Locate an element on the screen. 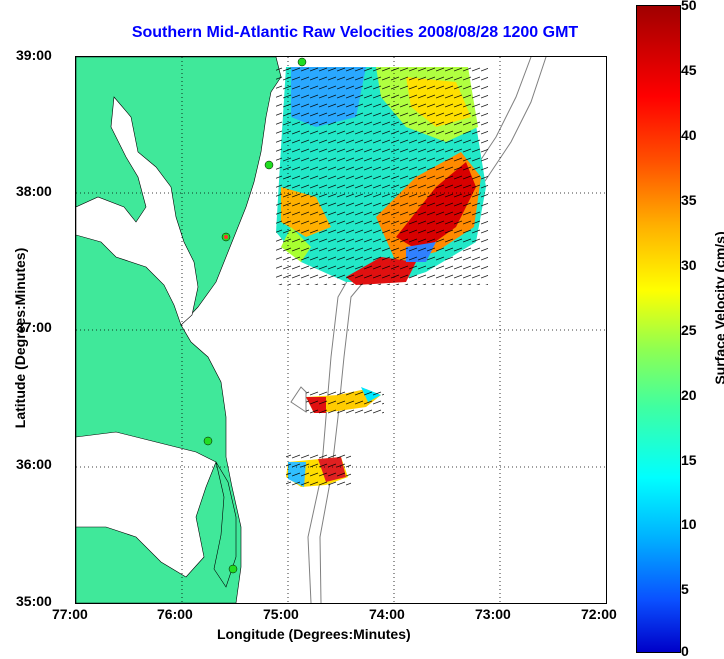  colorbar-tick: 5 is located at coordinates (685, 589).